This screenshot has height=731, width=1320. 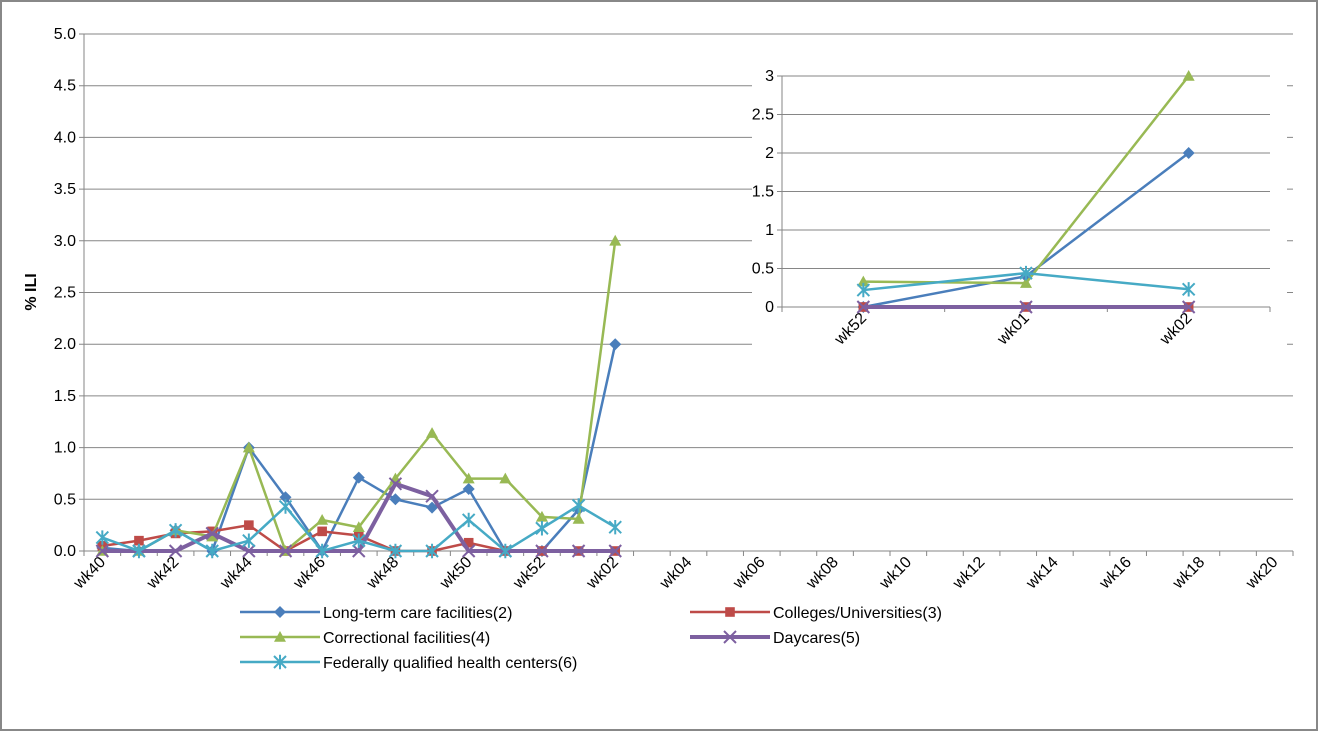 I want to click on y-tick-label: 0.0, so click(x=65, y=551).